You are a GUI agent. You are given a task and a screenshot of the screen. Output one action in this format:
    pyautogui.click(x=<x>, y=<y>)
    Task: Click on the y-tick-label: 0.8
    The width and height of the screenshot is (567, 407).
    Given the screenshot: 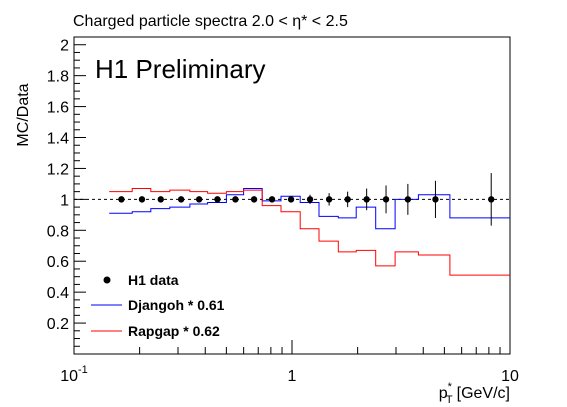 What is the action you would take?
    pyautogui.click(x=58, y=231)
    